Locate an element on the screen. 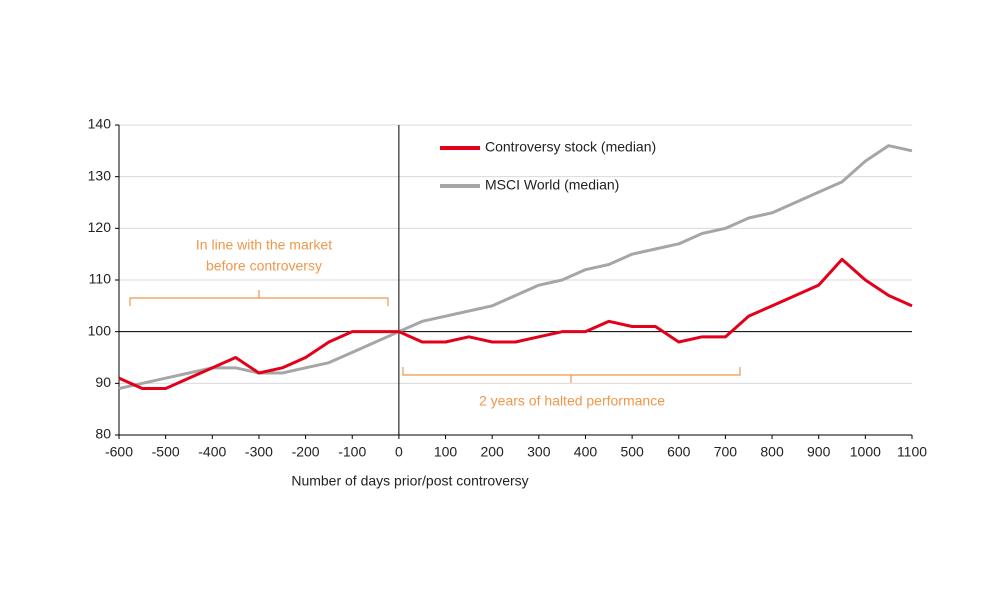 The width and height of the screenshot is (1000, 605). x-tick-label: -600 is located at coordinates (119, 452).